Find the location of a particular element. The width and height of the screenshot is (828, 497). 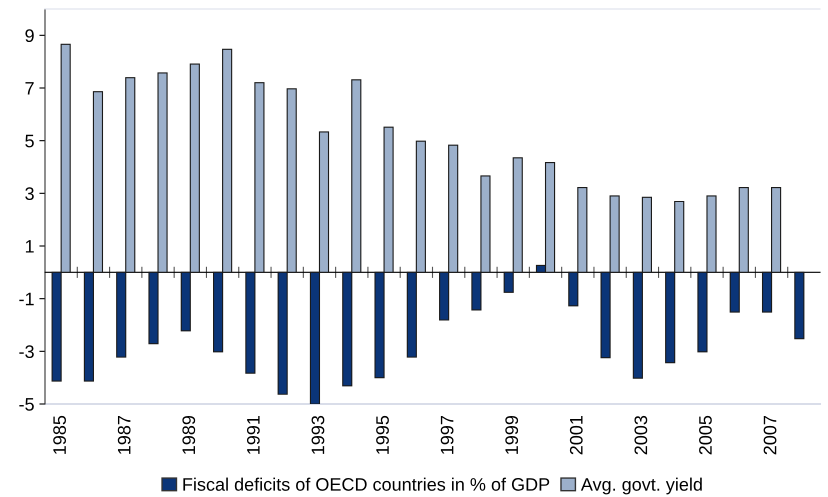

y-tick-label: 5 is located at coordinates (29, 141).